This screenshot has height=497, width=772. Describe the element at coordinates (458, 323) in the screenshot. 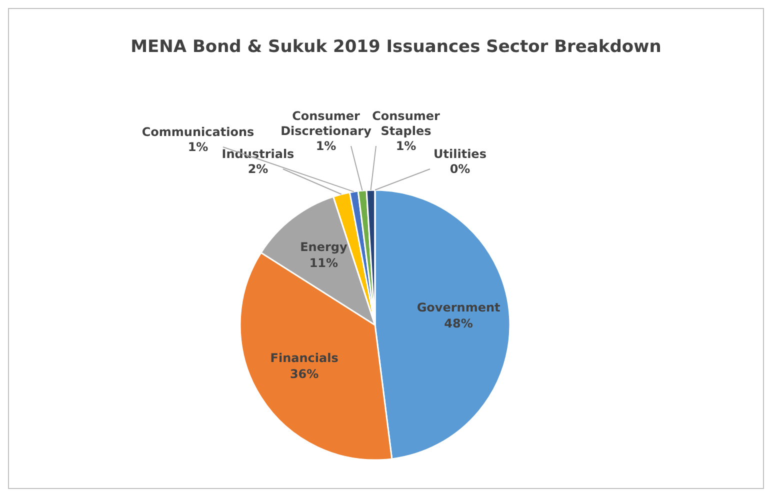

I see `data-label: 48%` at that location.